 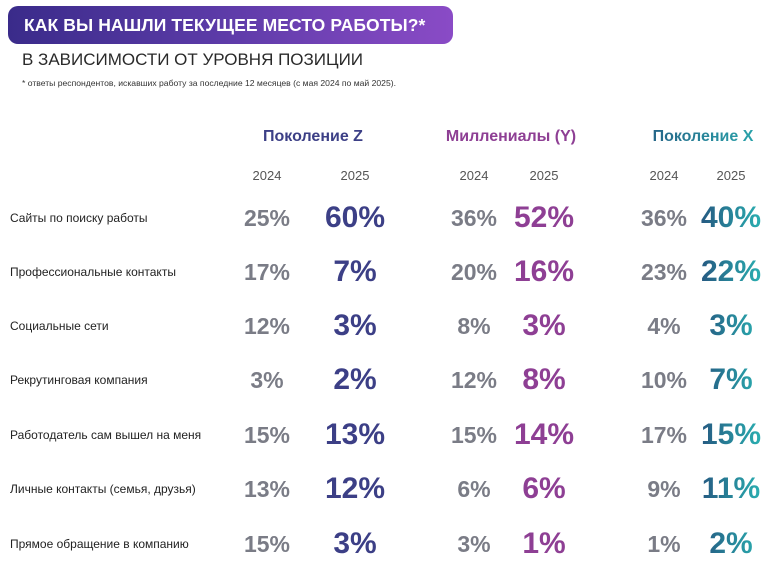 I want to click on value-2024: 25%, so click(x=267, y=218).